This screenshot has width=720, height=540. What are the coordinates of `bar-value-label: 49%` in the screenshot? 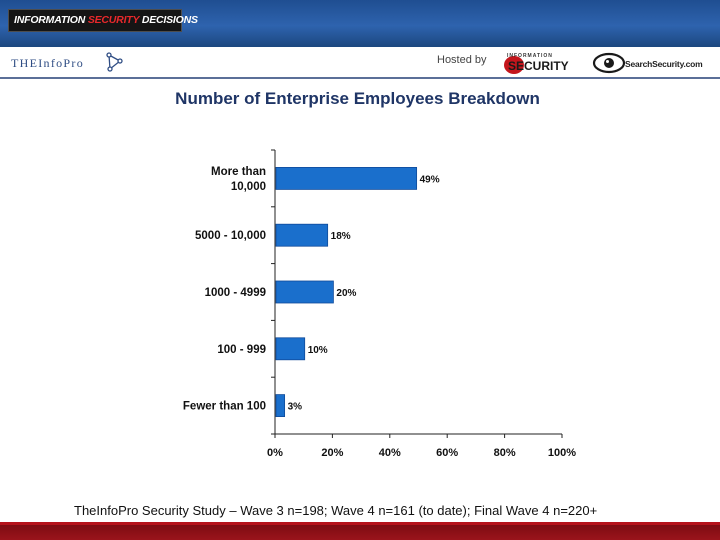 It's located at (430, 179).